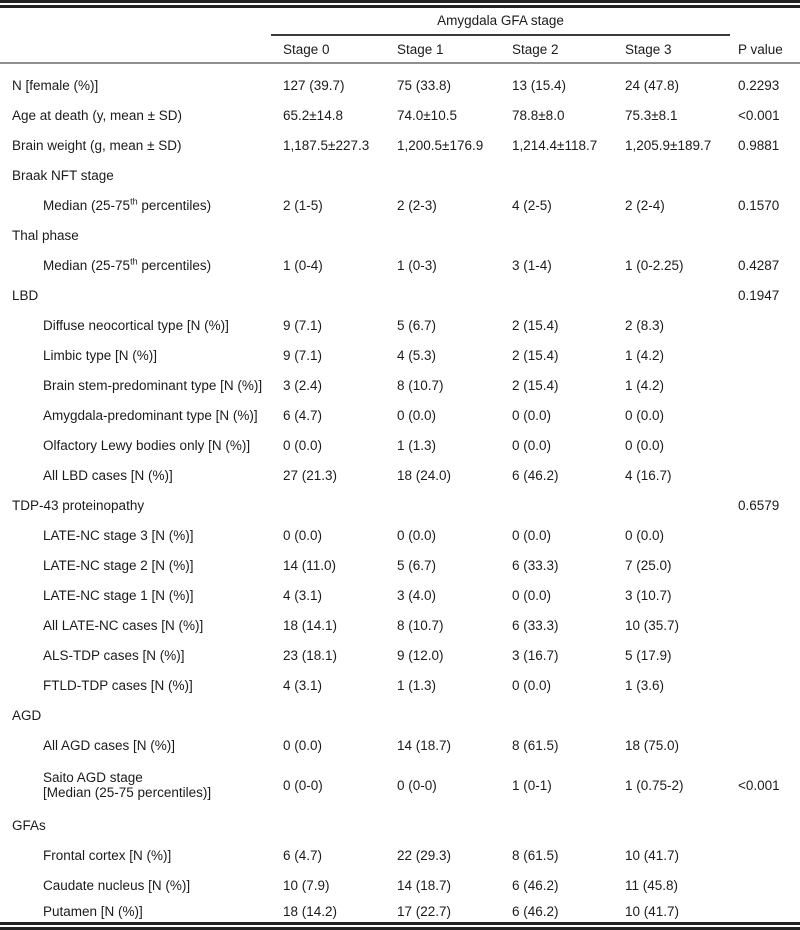 Image resolution: width=800 pixels, height=930 pixels. Describe the element at coordinates (306, 885) in the screenshot. I see `stage0-cell: 10 (7.9)` at that location.